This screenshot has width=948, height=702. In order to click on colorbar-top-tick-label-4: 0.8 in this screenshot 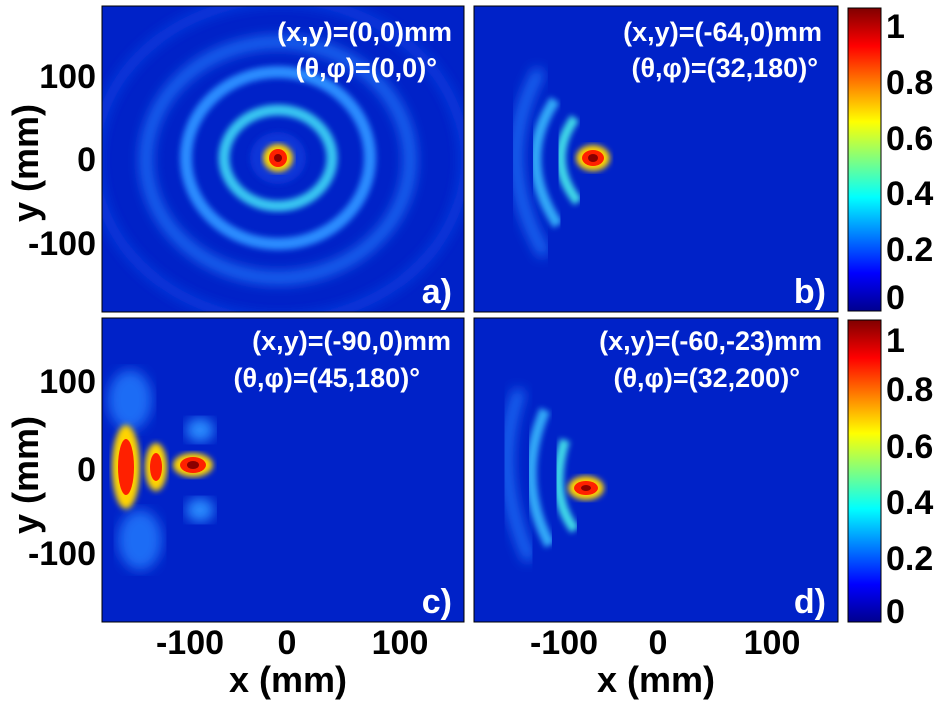, I will do `click(909, 83)`.